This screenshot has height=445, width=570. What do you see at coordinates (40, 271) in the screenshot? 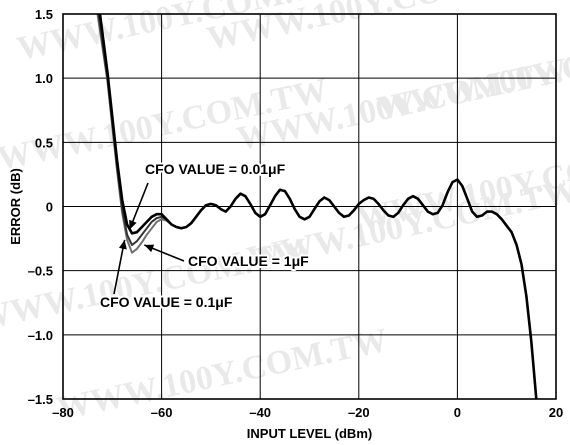
I see `y-tick-label: –0.5` at bounding box center [40, 271].